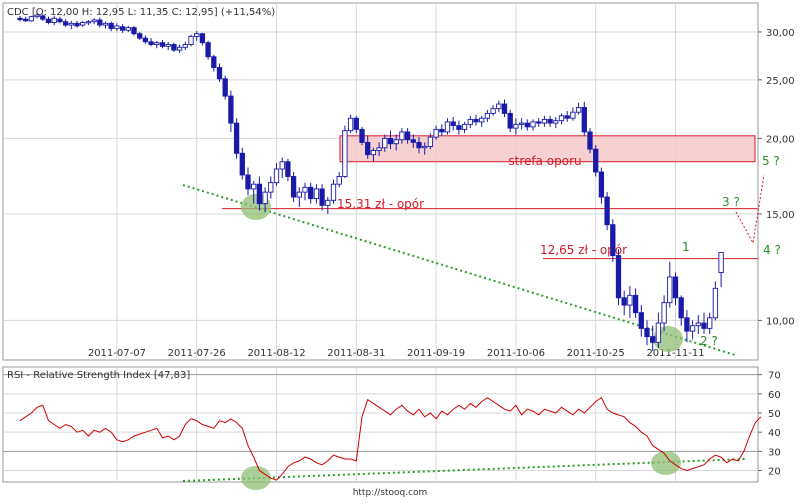  Describe the element at coordinates (774, 376) in the screenshot. I see `rsi-y-tick-label: 70` at that location.